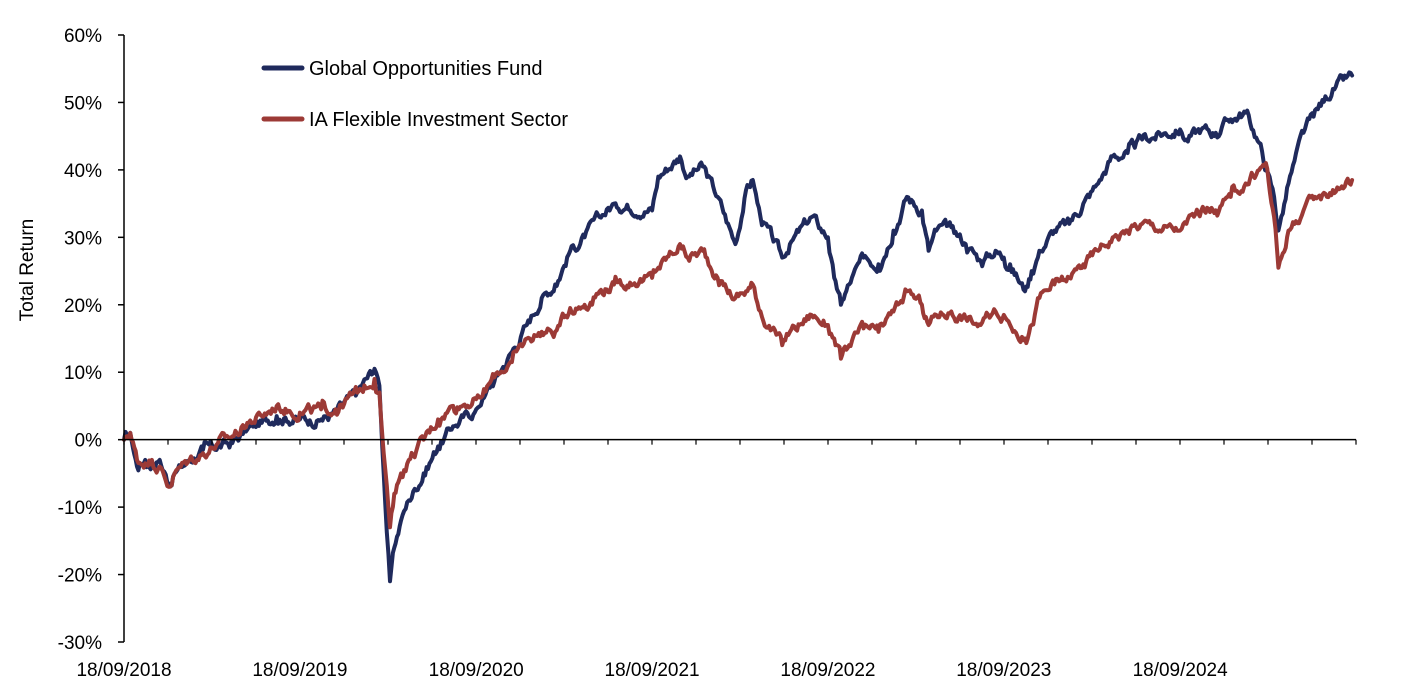  What do you see at coordinates (83, 306) in the screenshot?
I see `y-tick-label: 20%` at bounding box center [83, 306].